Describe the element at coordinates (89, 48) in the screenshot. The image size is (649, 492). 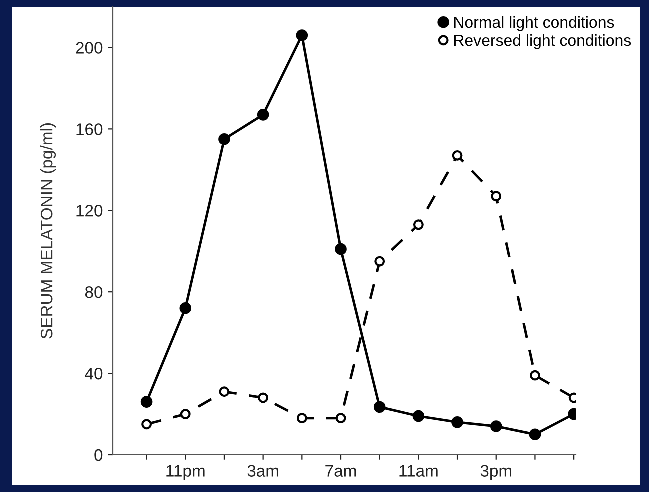
I see `y-tick-label: 200` at that location.